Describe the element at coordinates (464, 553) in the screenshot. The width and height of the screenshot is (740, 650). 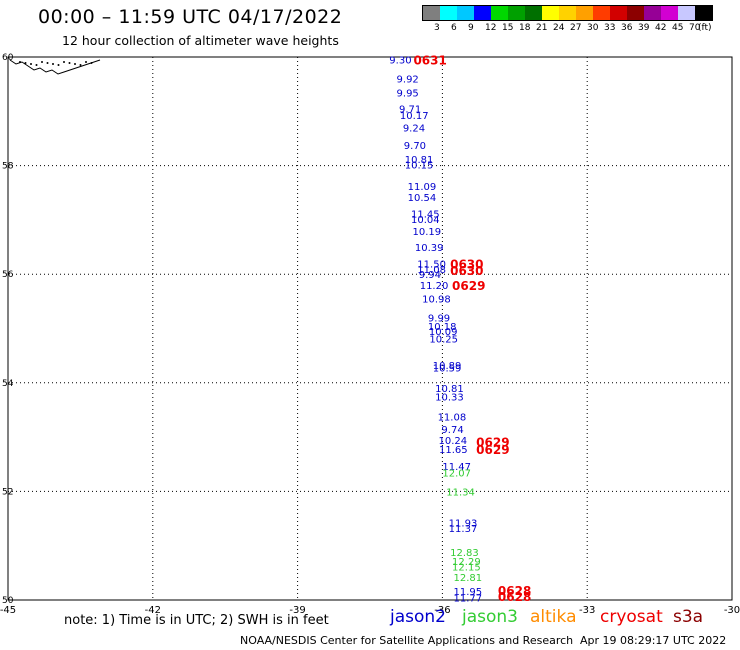
I see `swh-label: 12.83` at that location.